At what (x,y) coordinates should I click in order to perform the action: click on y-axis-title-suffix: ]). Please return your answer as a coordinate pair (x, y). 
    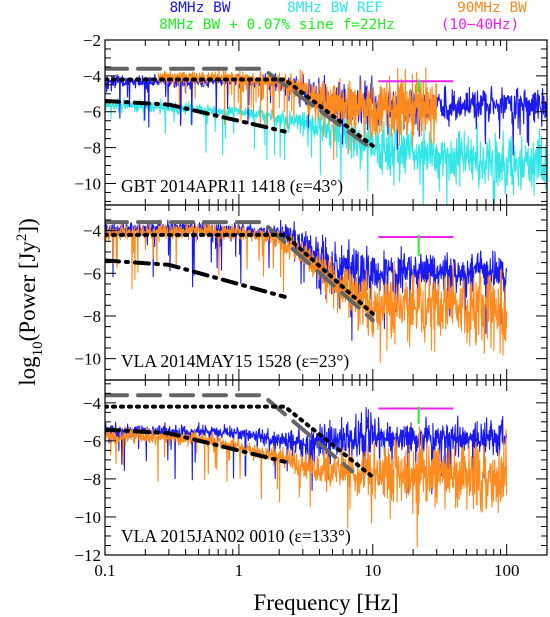
    Looking at the image, I should click on (27, 225).